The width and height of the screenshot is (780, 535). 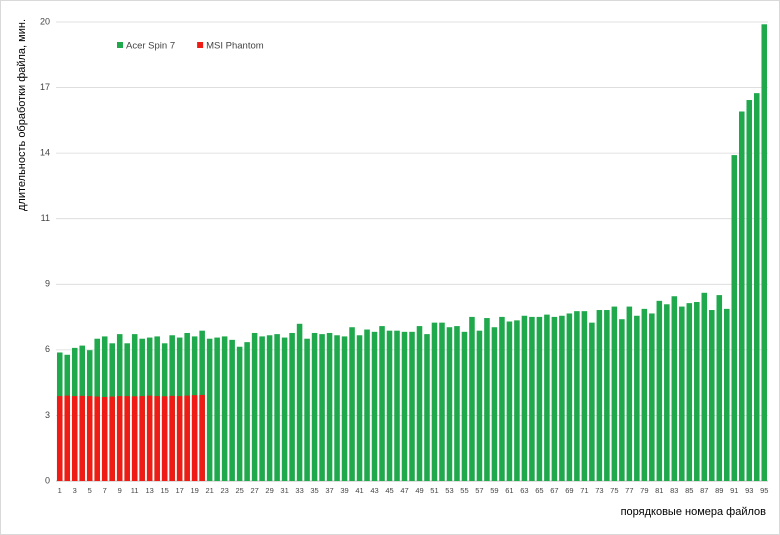 I want to click on x-tick-label: 21, so click(x=209, y=490).